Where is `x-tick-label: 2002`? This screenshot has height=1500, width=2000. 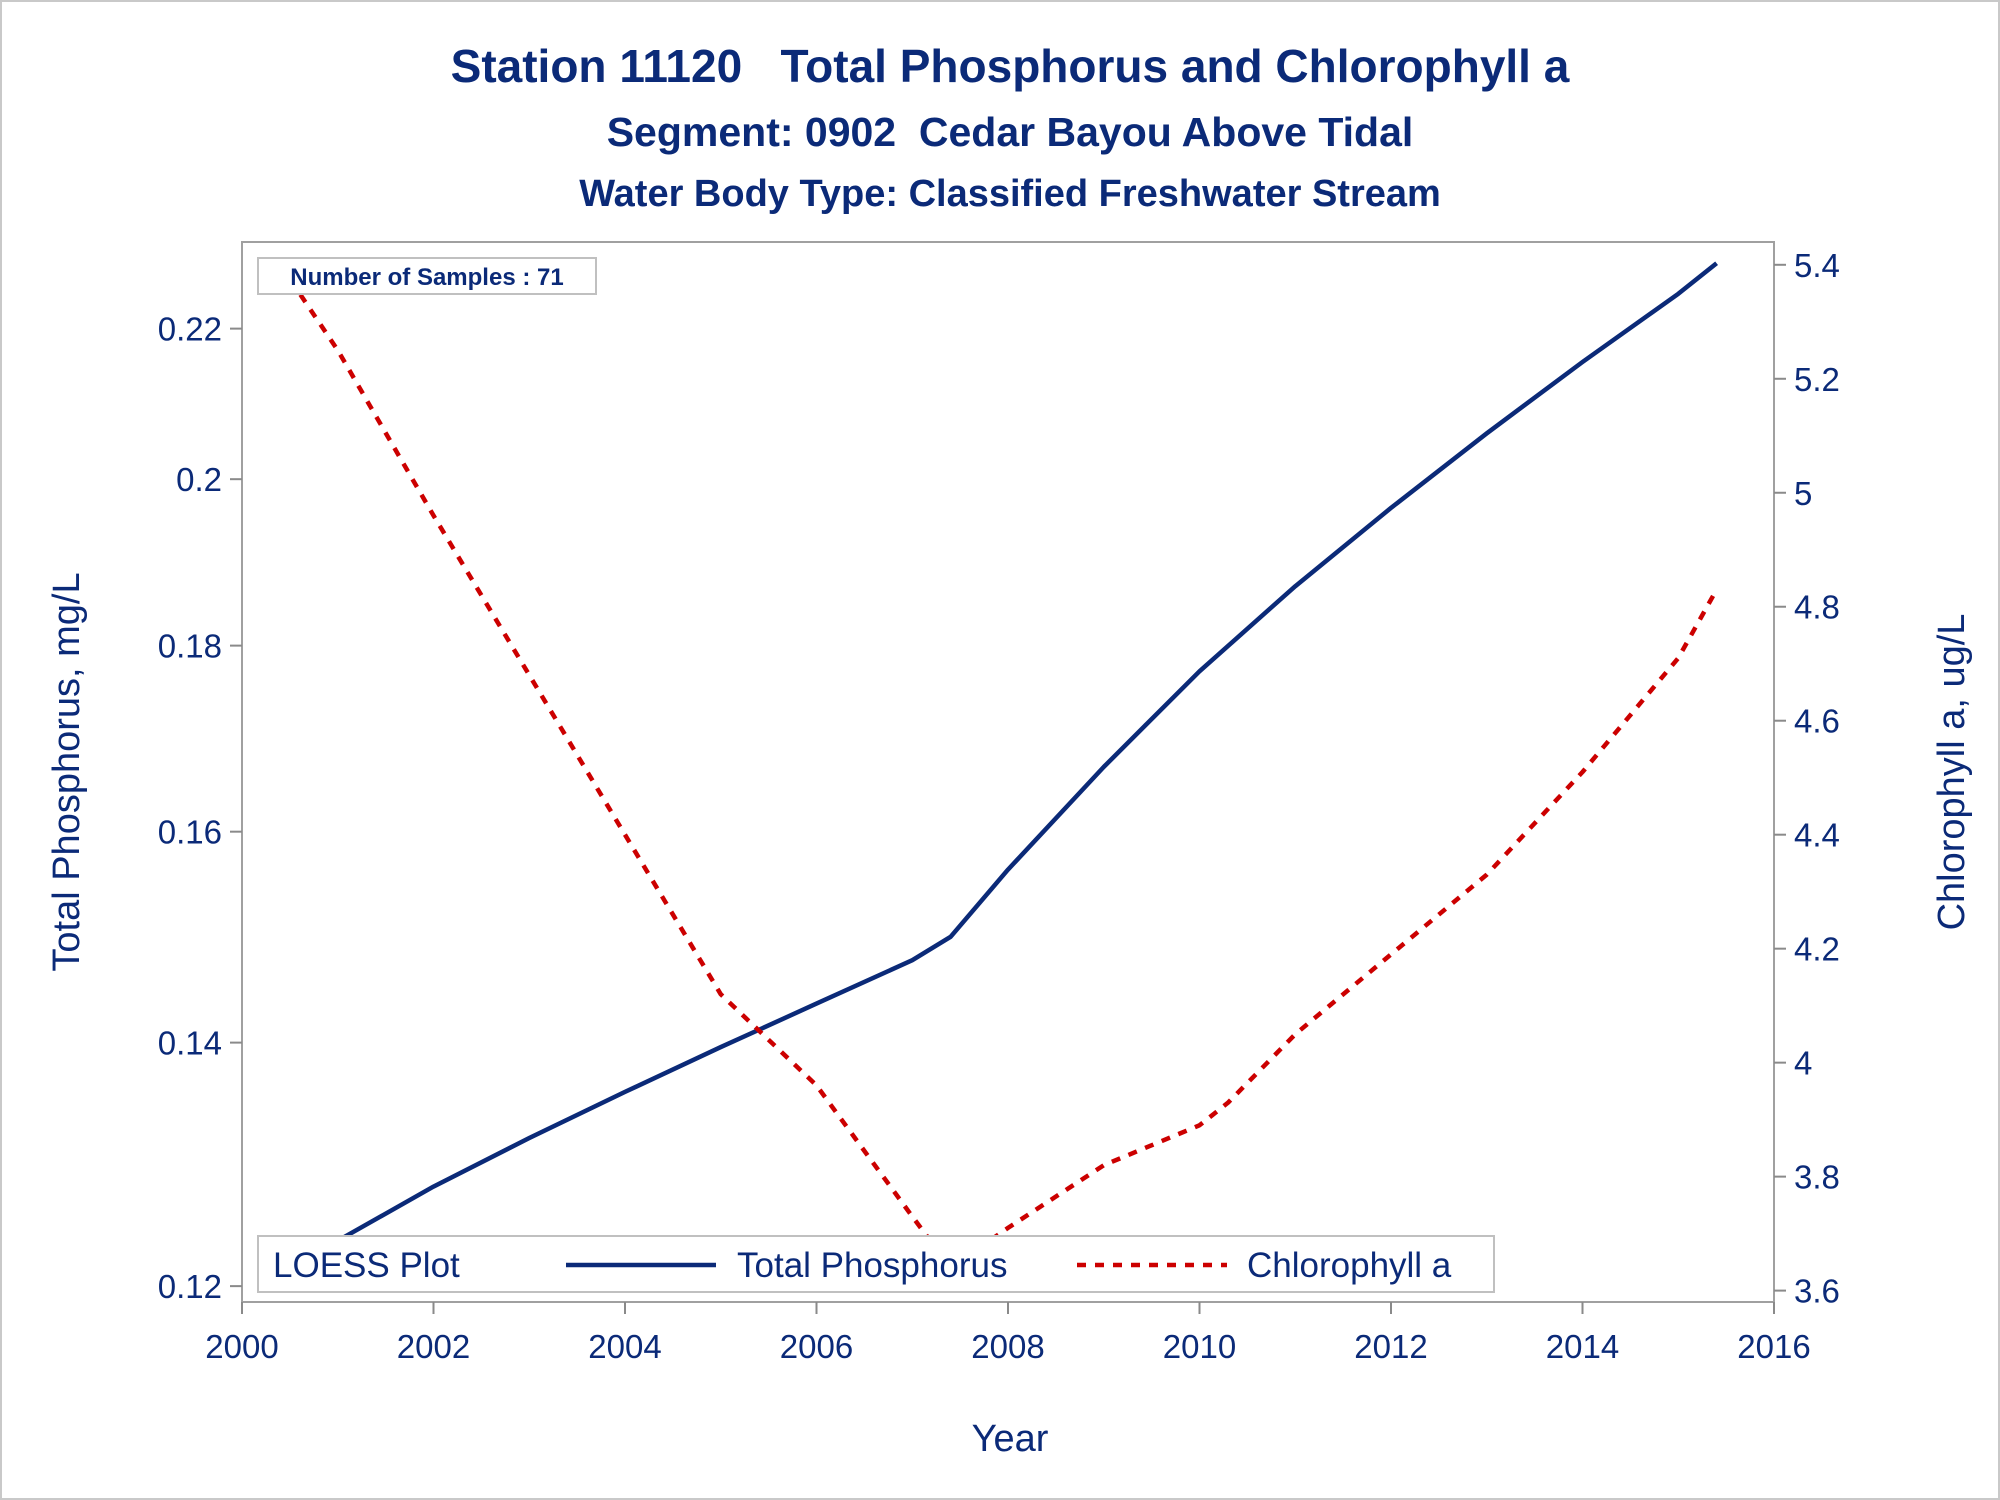
x-tick-label: 2002 is located at coordinates (433, 1346).